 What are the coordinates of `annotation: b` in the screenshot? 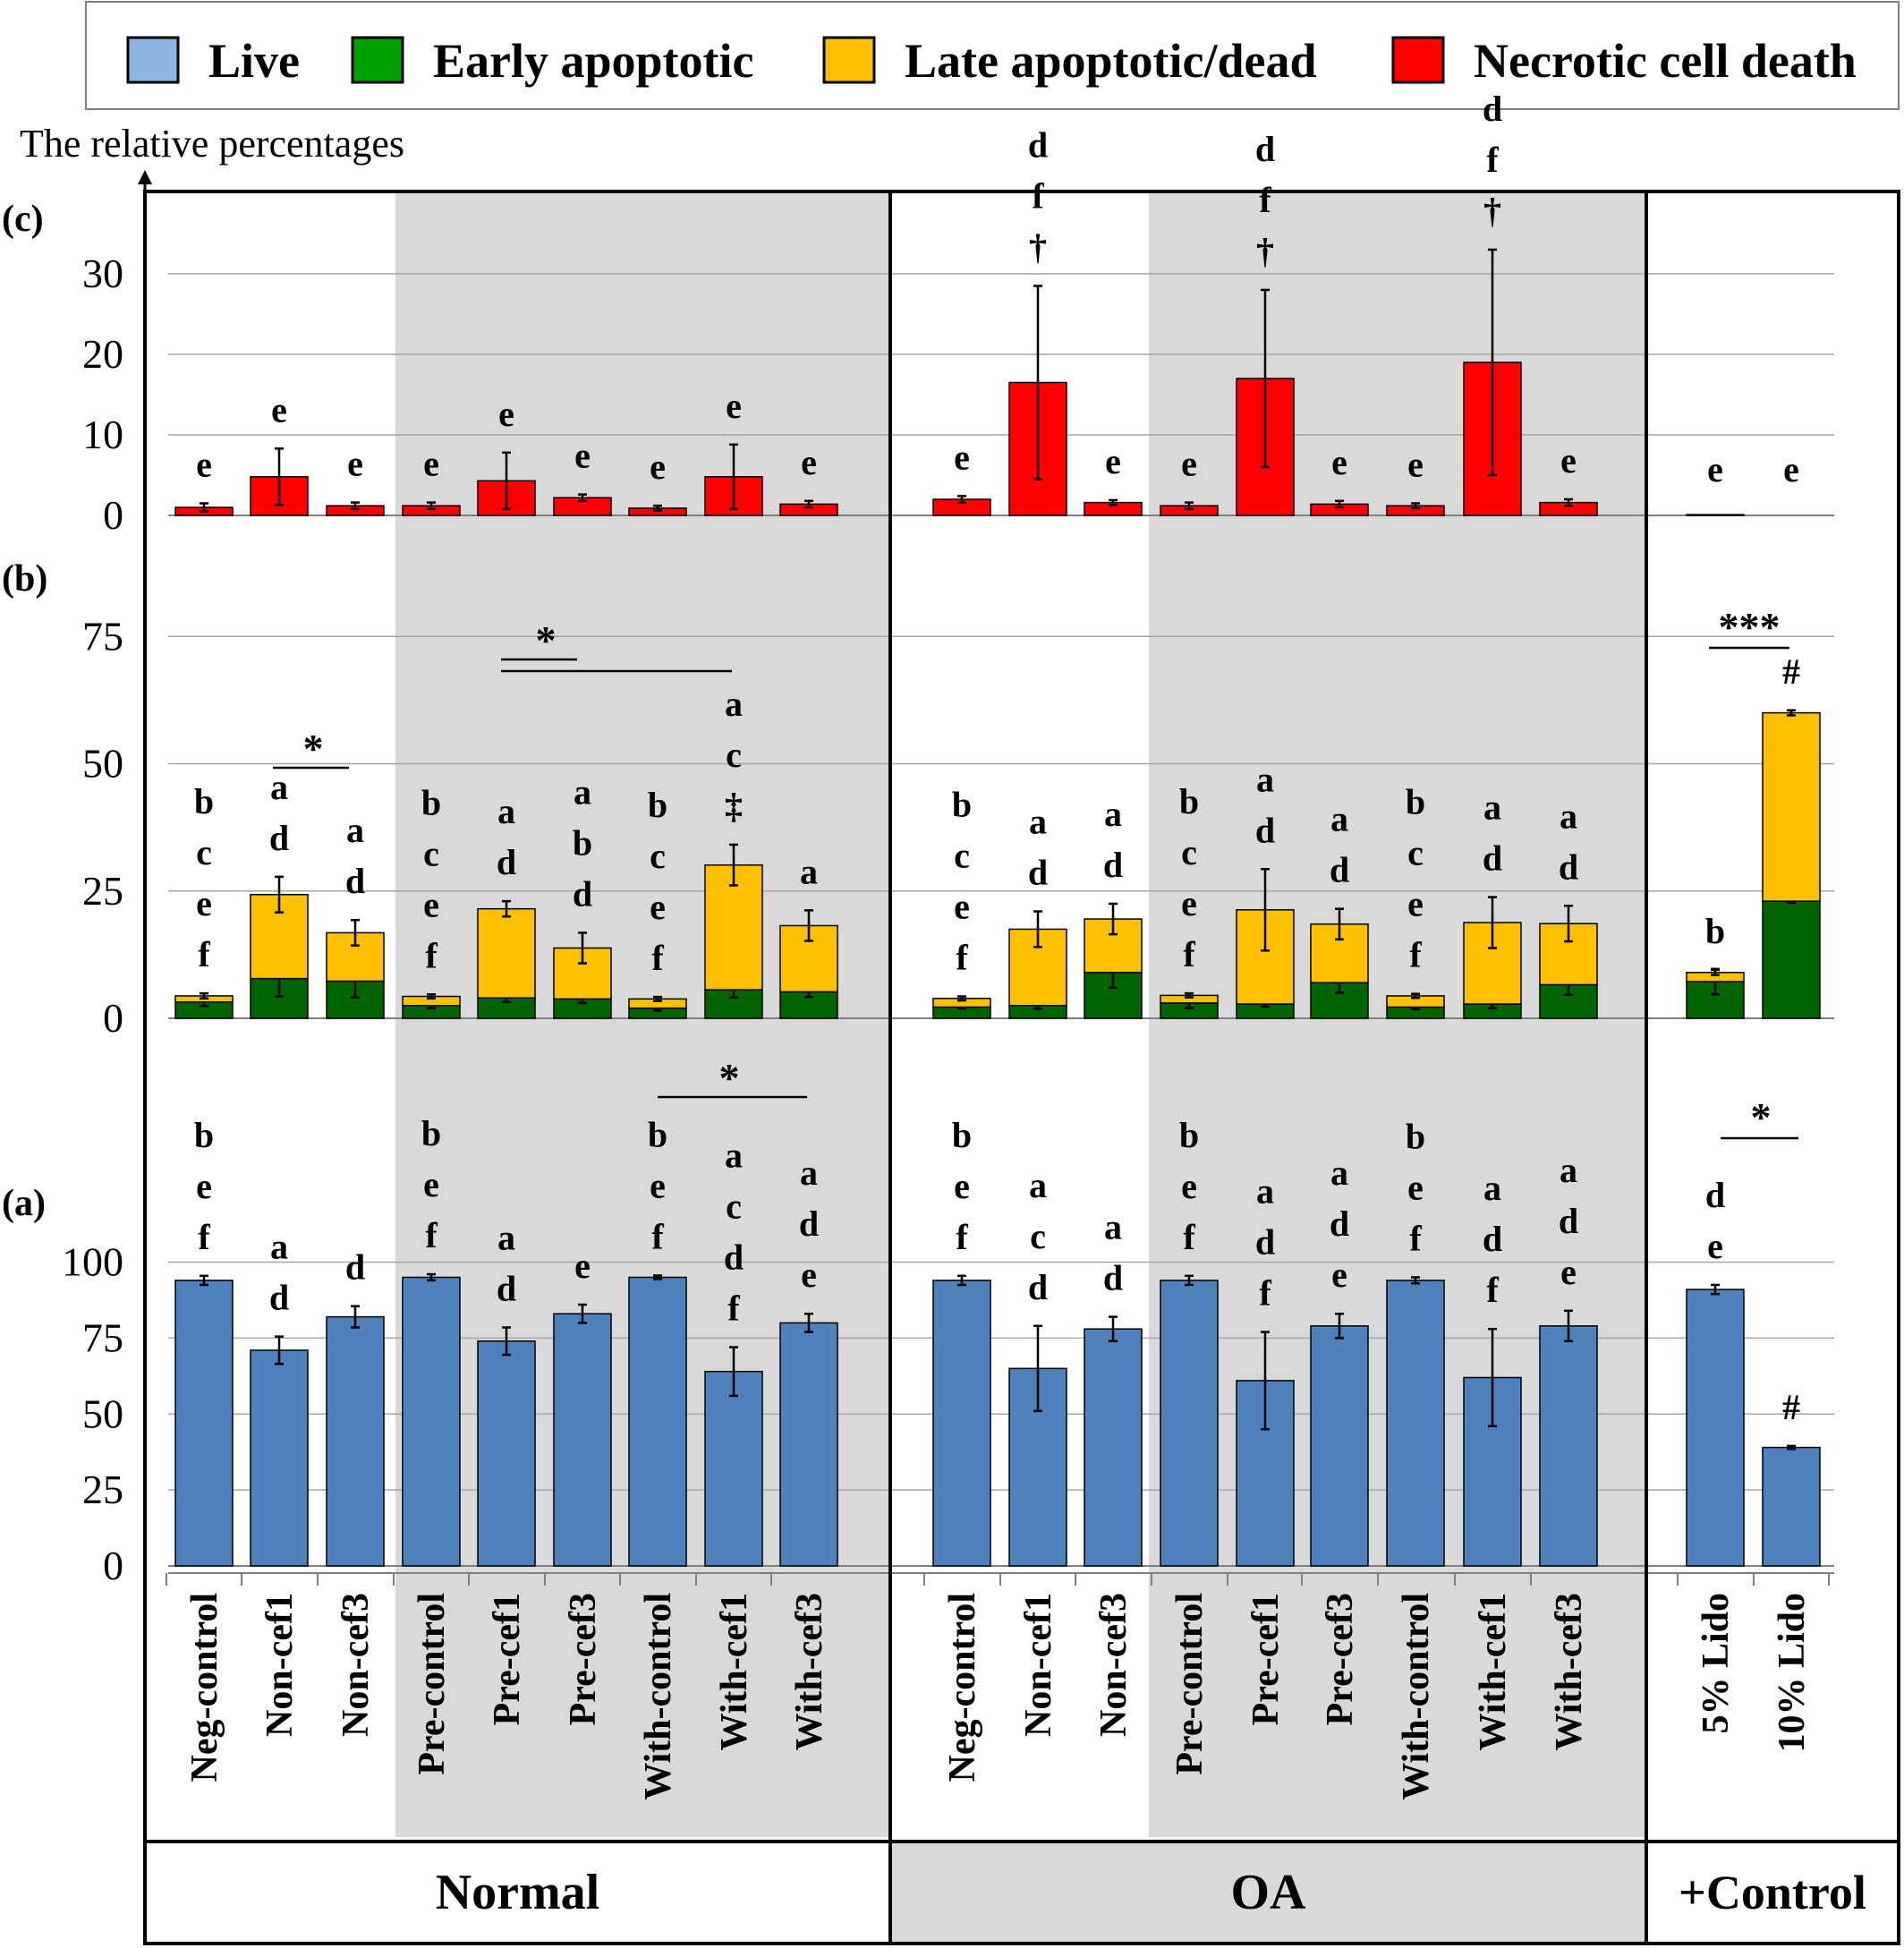 It's located at (1715, 931).